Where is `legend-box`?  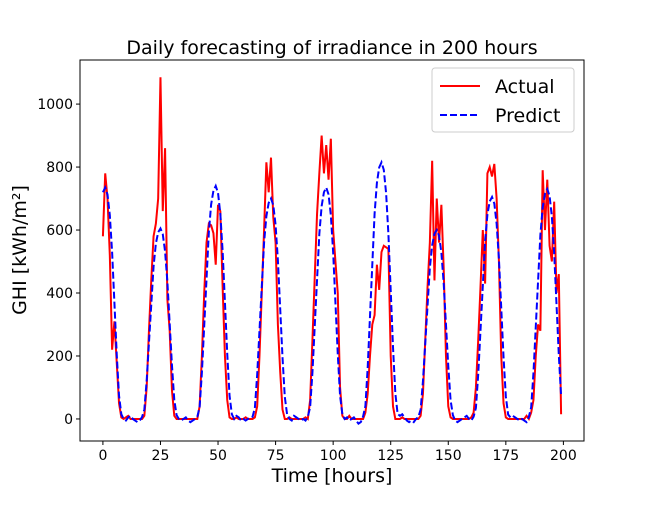
legend-box is located at coordinates (503, 100).